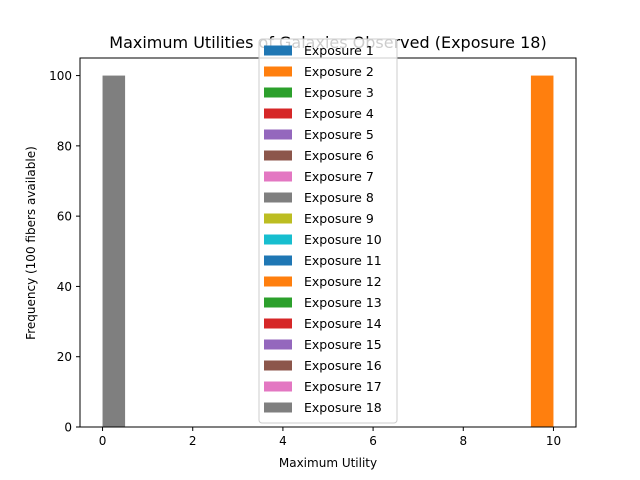 Image resolution: width=640 pixels, height=480 pixels. What do you see at coordinates (343, 323) in the screenshot?
I see `legend-label: Exposure 14` at bounding box center [343, 323].